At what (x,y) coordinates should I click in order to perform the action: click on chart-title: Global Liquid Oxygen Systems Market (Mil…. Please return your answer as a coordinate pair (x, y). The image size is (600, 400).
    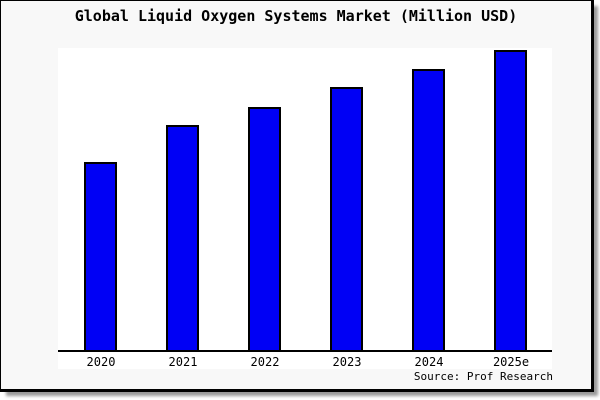
    Looking at the image, I should click on (296, 16).